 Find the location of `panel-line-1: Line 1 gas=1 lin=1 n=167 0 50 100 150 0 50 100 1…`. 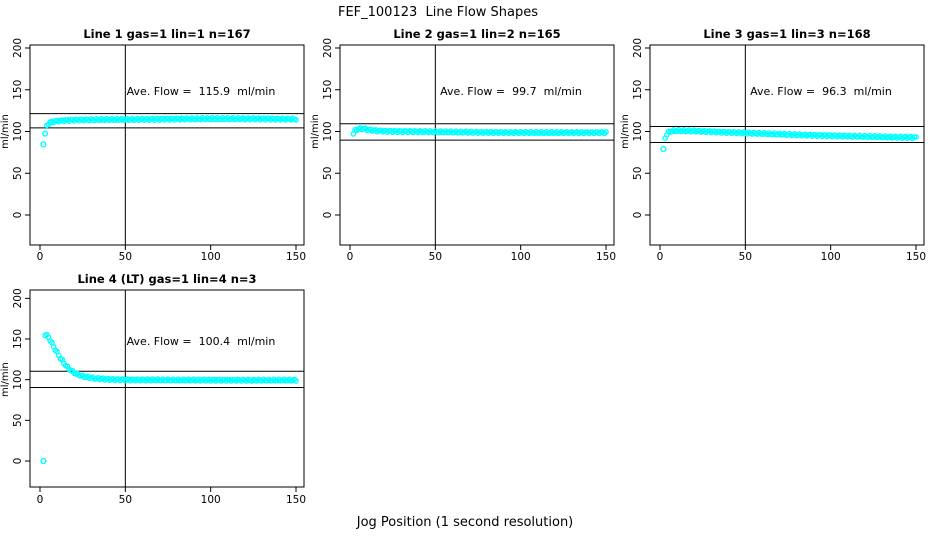

panel-line-1: Line 1 gas=1 lin=1 n=167 0 50 100 150 0 50 100 1… is located at coordinates (153, 145).